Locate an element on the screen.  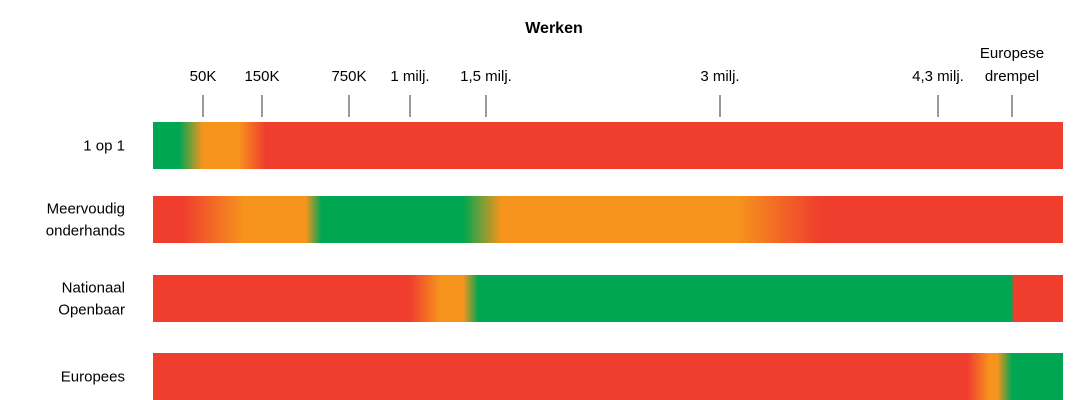
tick-label: 1,5 milj. is located at coordinates (486, 76).